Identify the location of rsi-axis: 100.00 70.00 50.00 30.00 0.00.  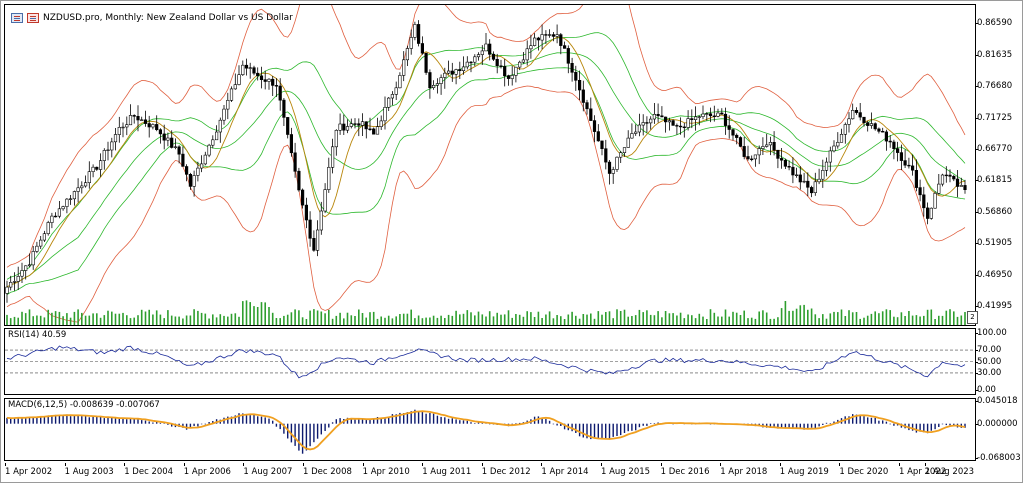
(998, 361).